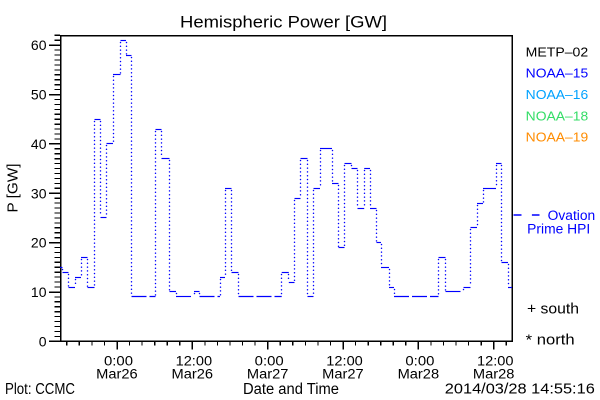  What do you see at coordinates (39, 45) in the screenshot?
I see `svg-text: 60` at bounding box center [39, 45].